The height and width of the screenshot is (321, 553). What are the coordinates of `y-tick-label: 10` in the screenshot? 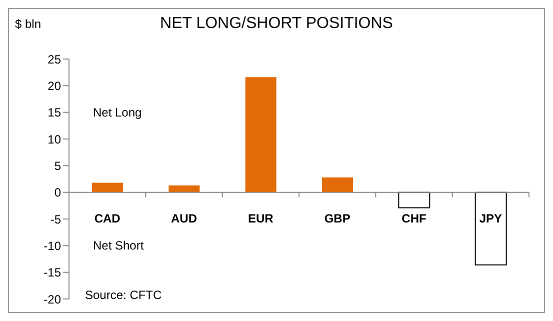 It's located at (55, 139).